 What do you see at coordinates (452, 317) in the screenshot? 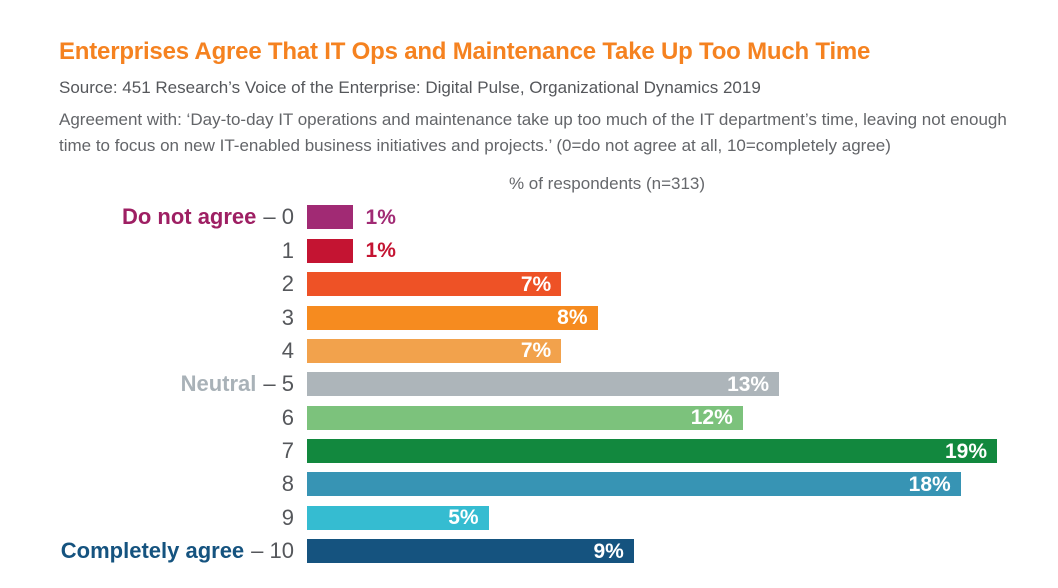
I see `bar: 8%` at bounding box center [452, 317].